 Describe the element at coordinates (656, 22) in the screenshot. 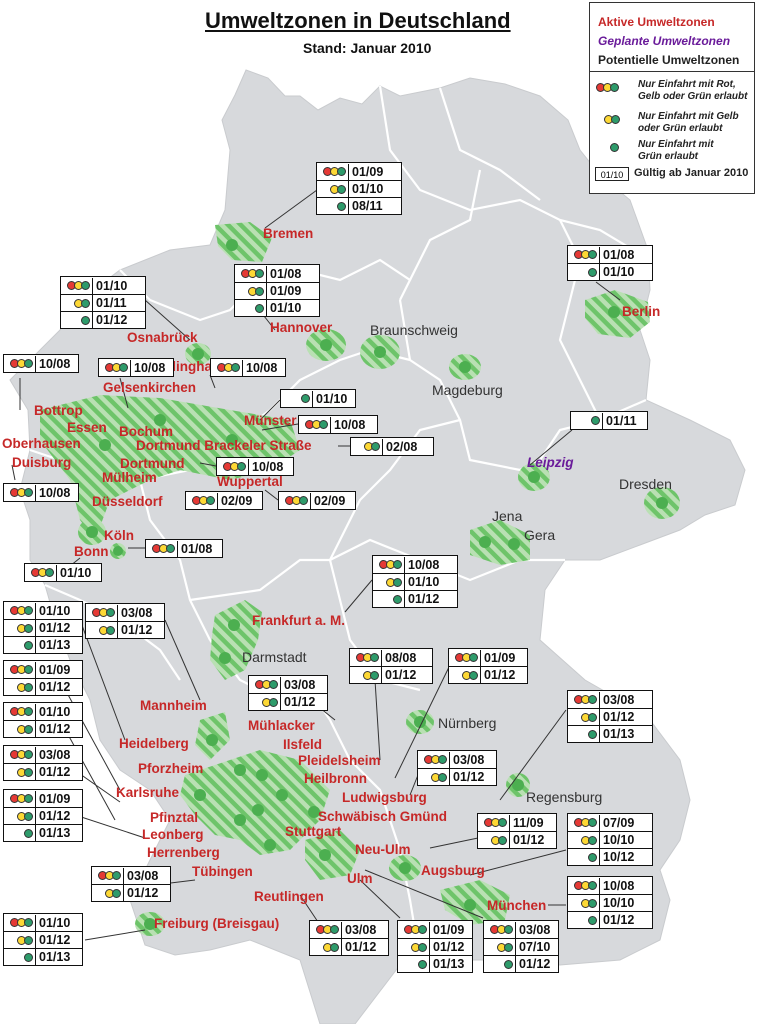

I see `legend-active: Aktive Umweltzonen` at that location.